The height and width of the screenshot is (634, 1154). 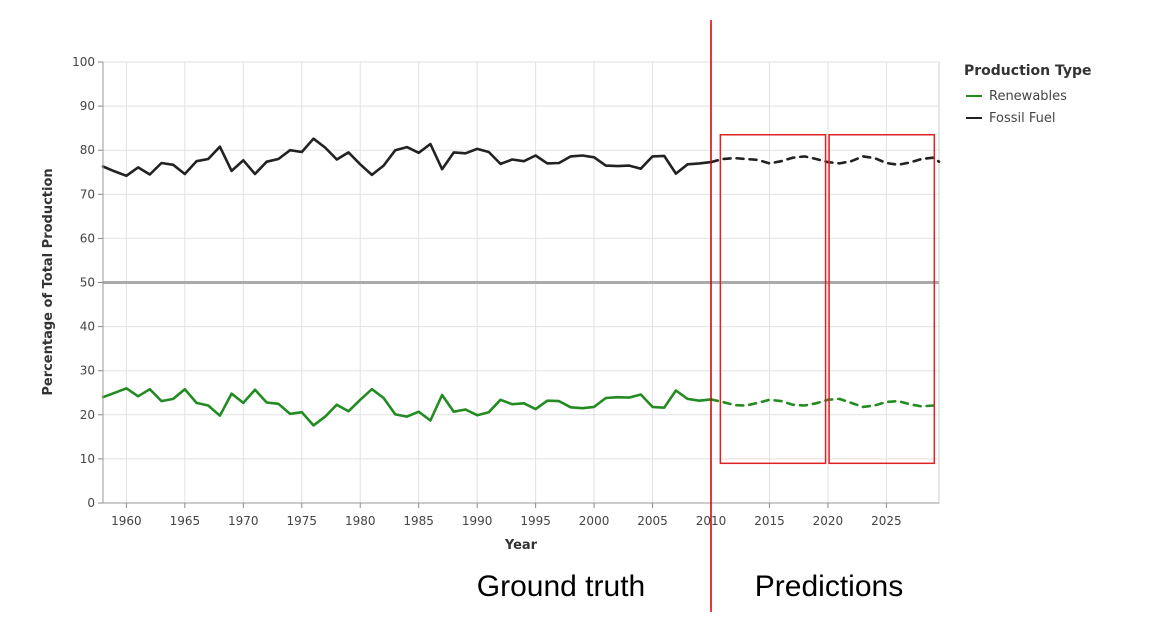 What do you see at coordinates (48, 281) in the screenshot?
I see `y-axis-title: Percentage of Total Production` at bounding box center [48, 281].